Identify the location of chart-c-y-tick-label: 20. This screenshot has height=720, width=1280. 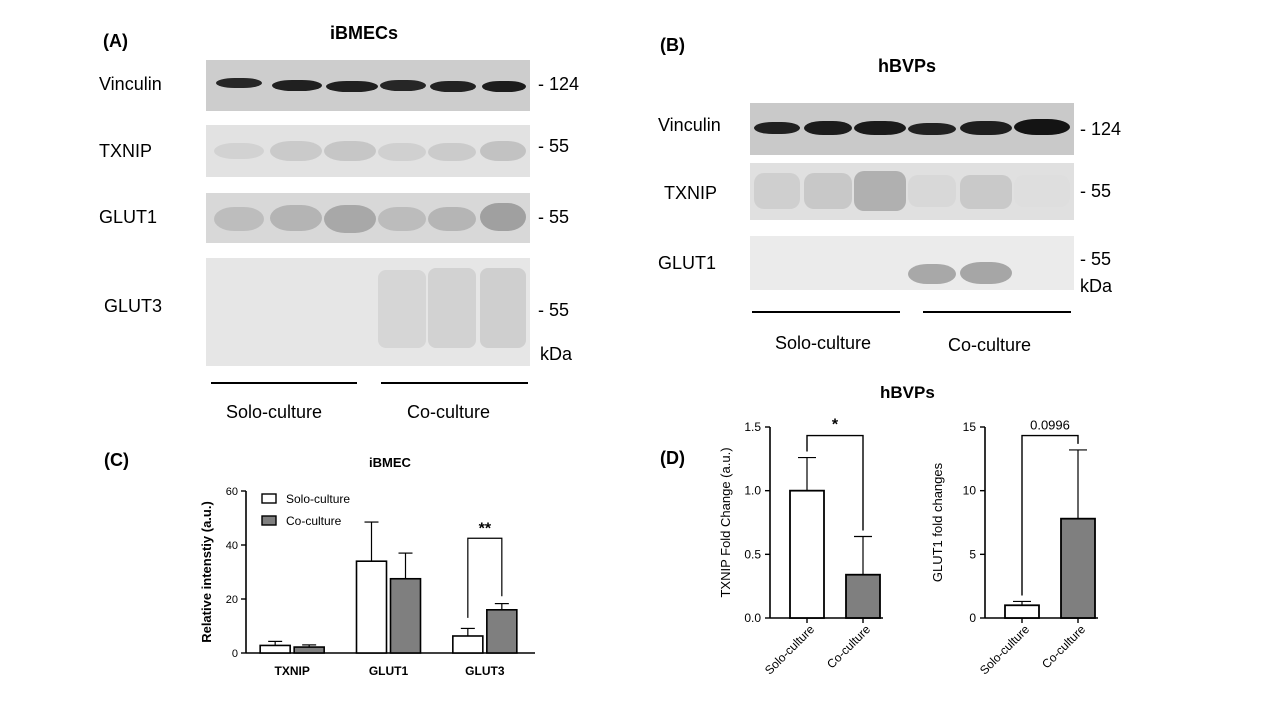
(232, 600).